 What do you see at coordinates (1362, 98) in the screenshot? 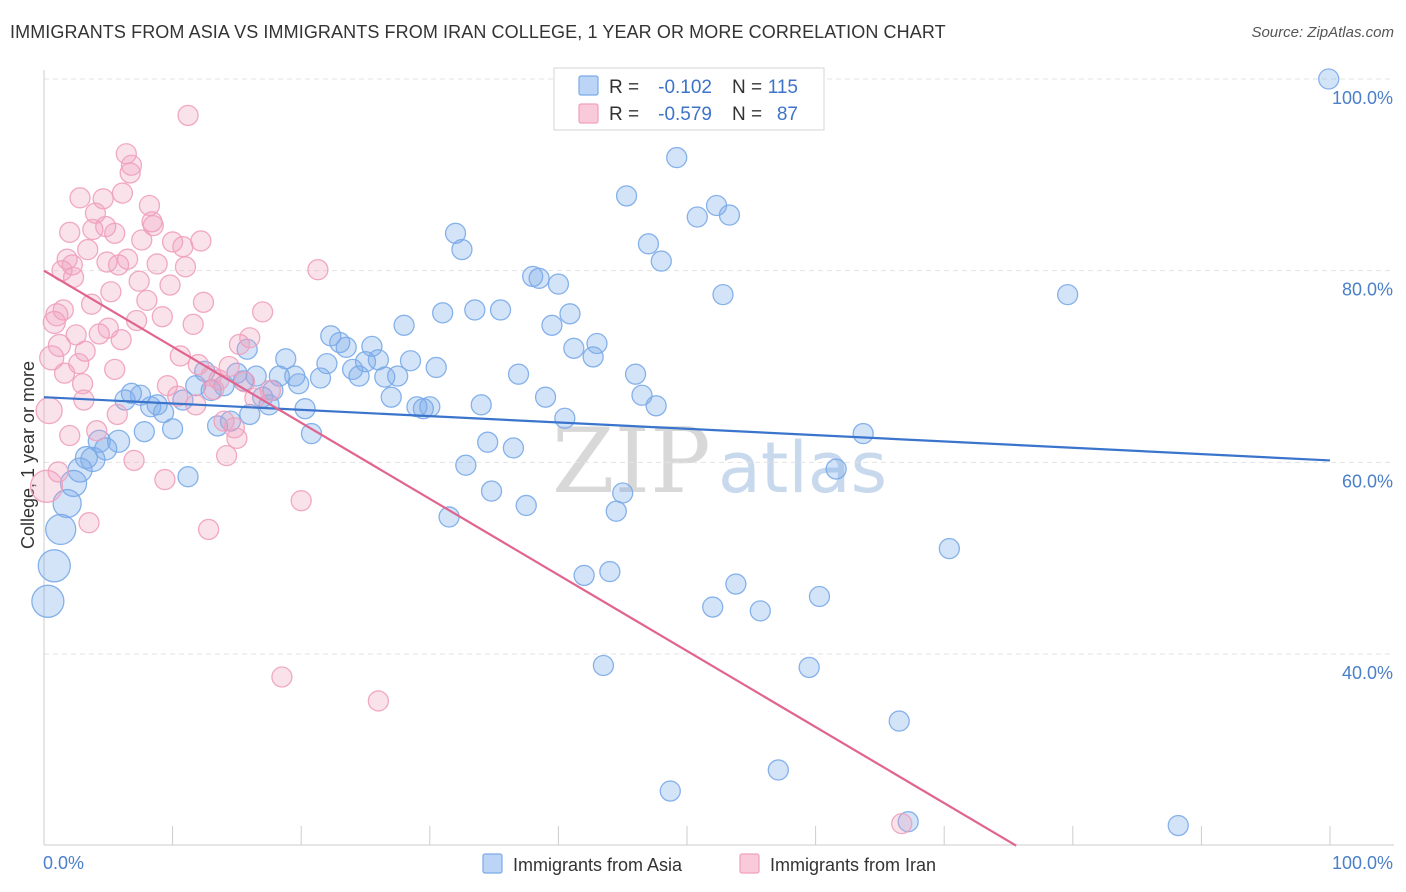
I see `y-tick-label-0: 100.0%` at bounding box center [1362, 98].